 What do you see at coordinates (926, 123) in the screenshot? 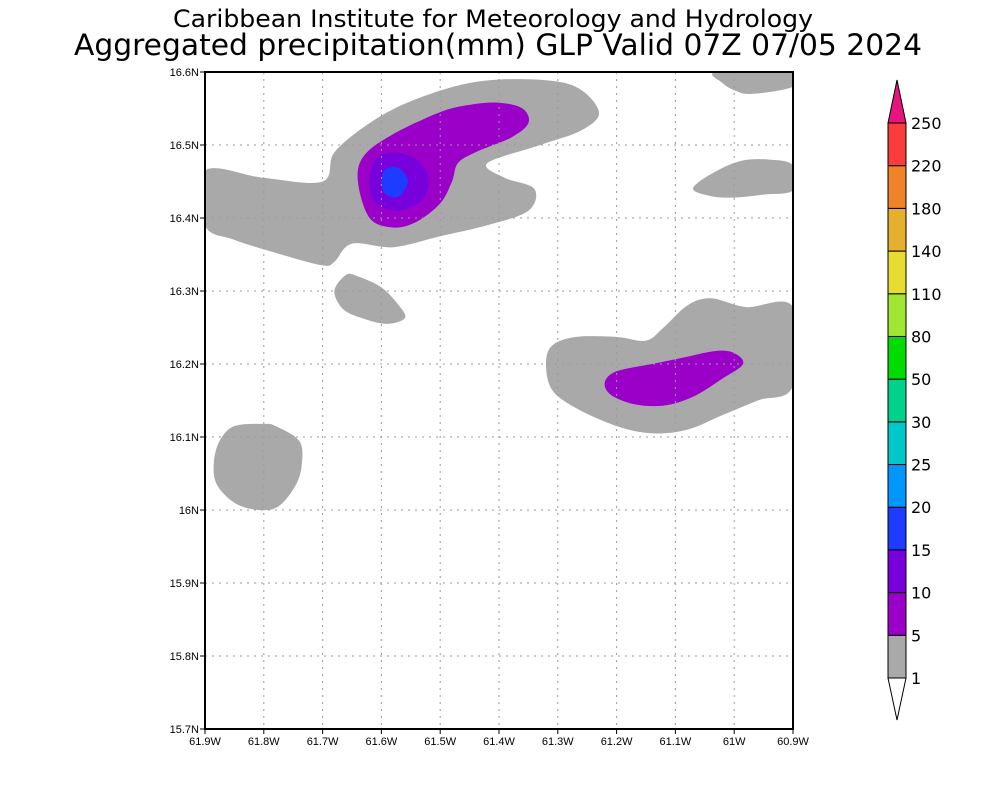
I see `colorbar-label: 250` at bounding box center [926, 123].